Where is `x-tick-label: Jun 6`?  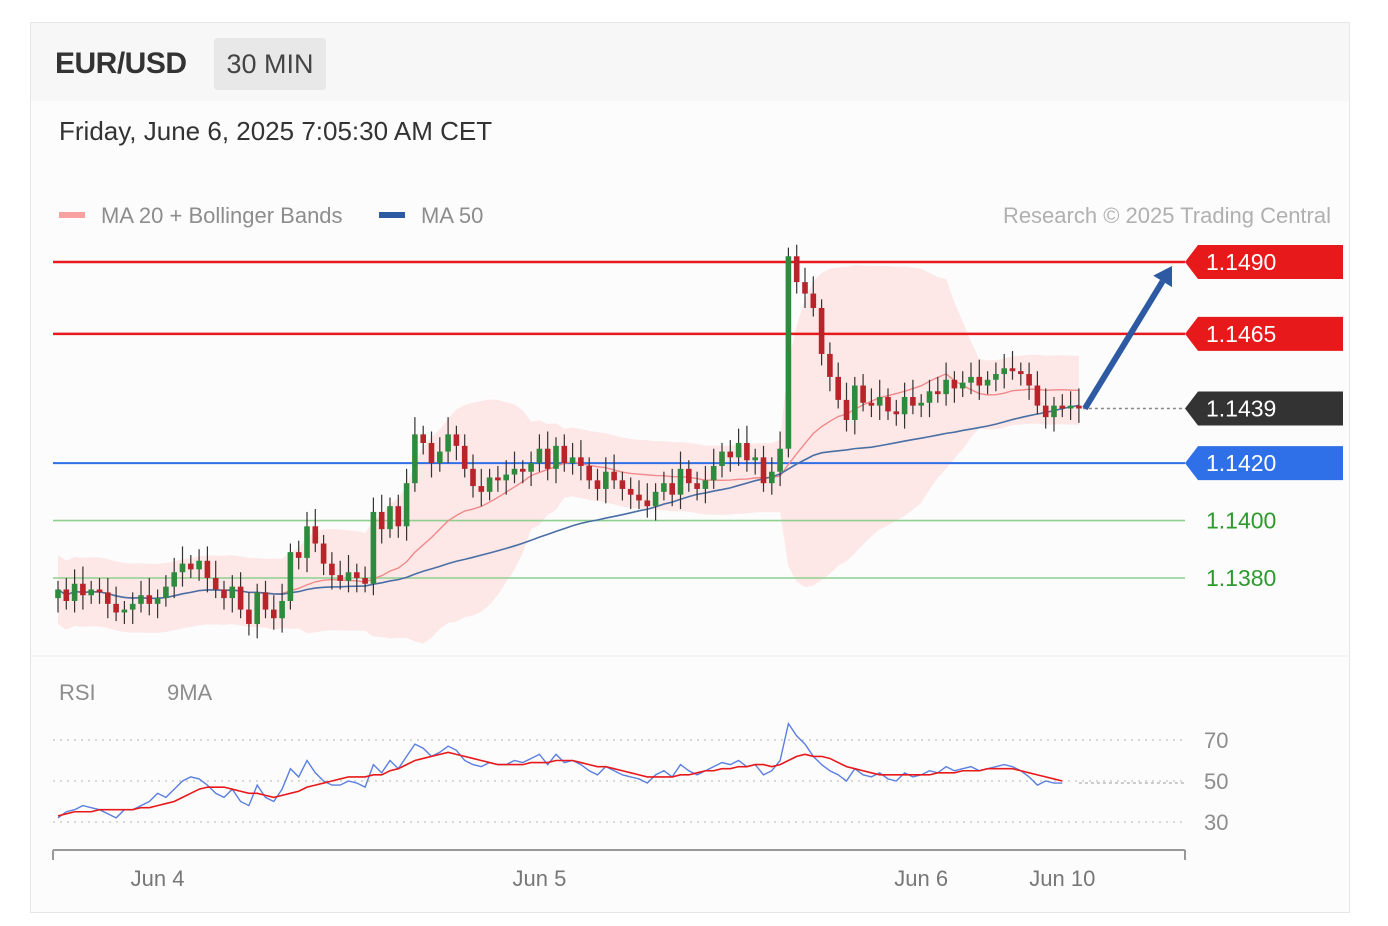
x-tick-label: Jun 6 is located at coordinates (921, 878).